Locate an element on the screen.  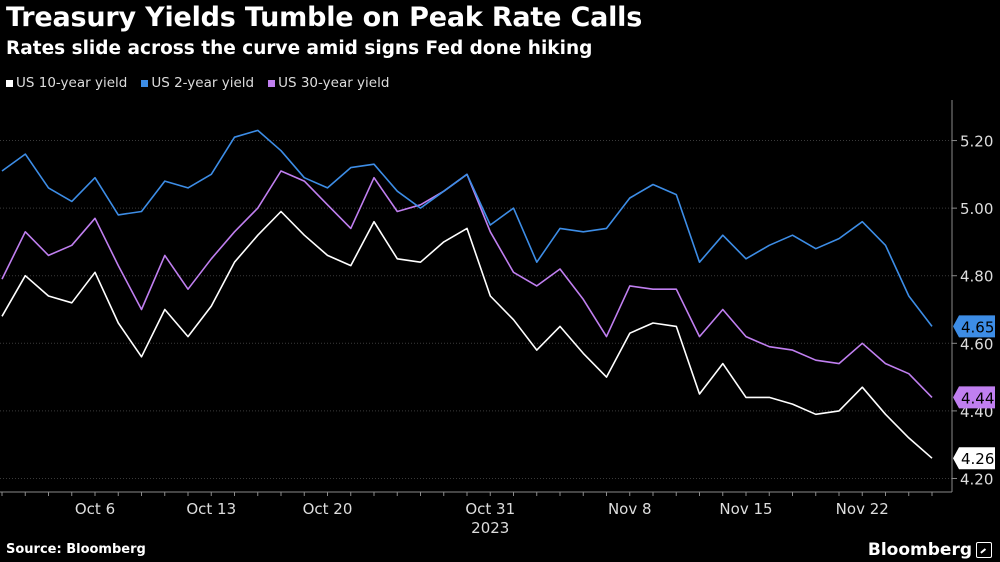
legend-swatch-10-year is located at coordinates (9, 83).